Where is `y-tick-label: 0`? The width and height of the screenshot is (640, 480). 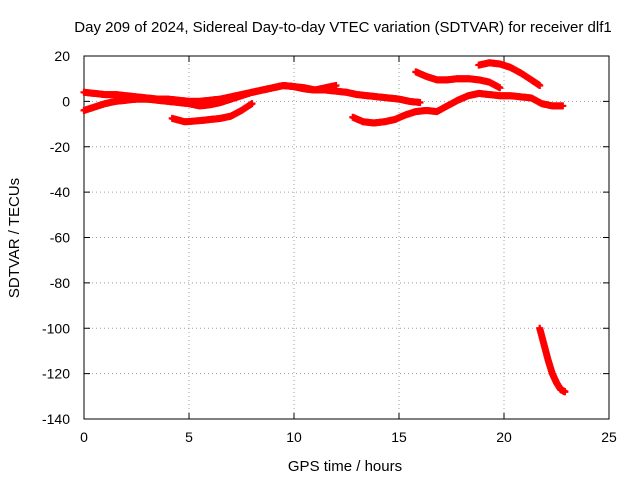
y-tick-label: 0 is located at coordinates (66, 101).